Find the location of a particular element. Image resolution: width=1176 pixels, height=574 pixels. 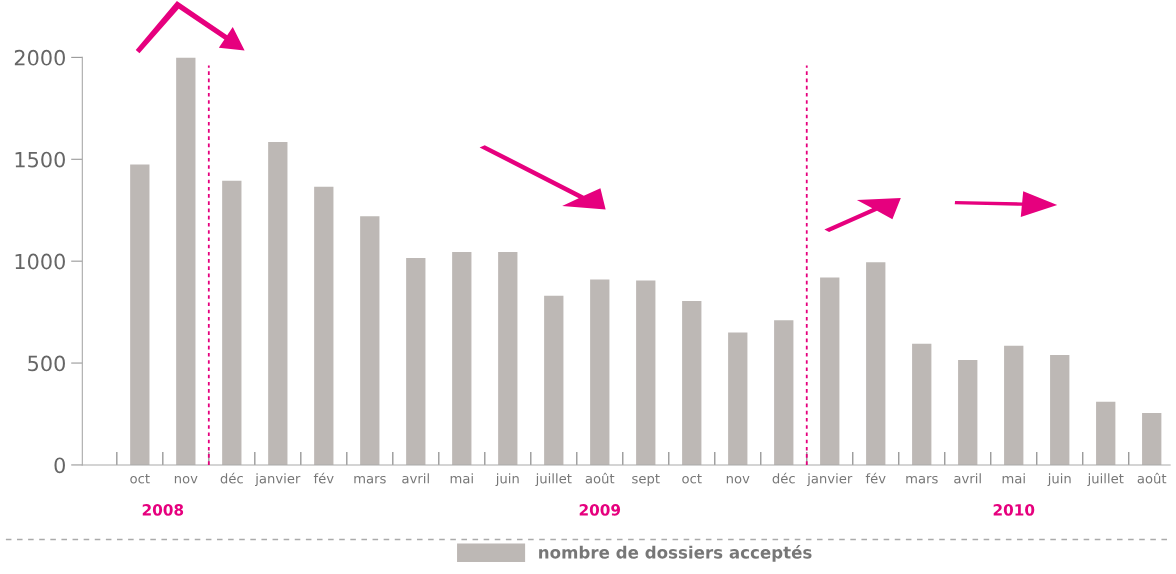

x-tick-label: sept is located at coordinates (646, 480).